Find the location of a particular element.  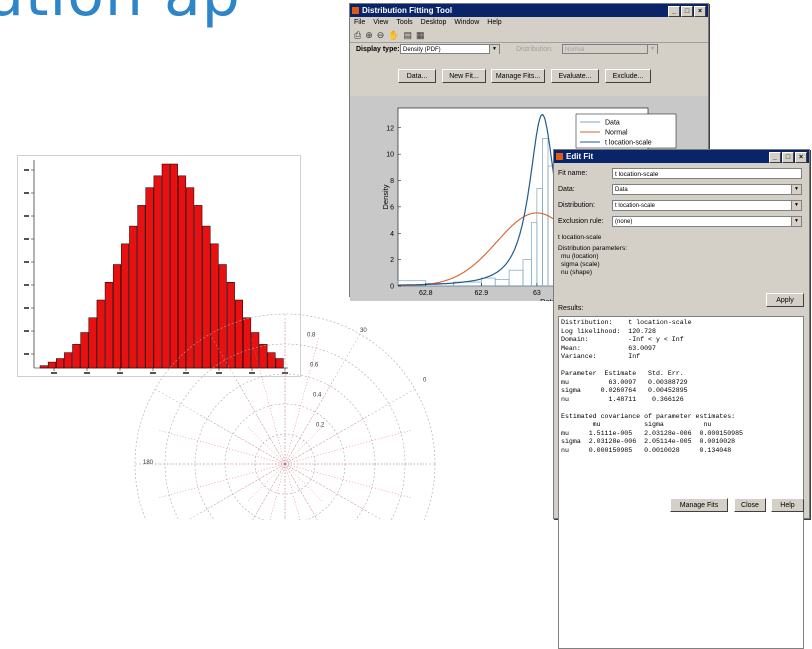

main-toolbar: ⎙ ⊕ ⊖ ✋ ▤ ▦ is located at coordinates (529, 35).